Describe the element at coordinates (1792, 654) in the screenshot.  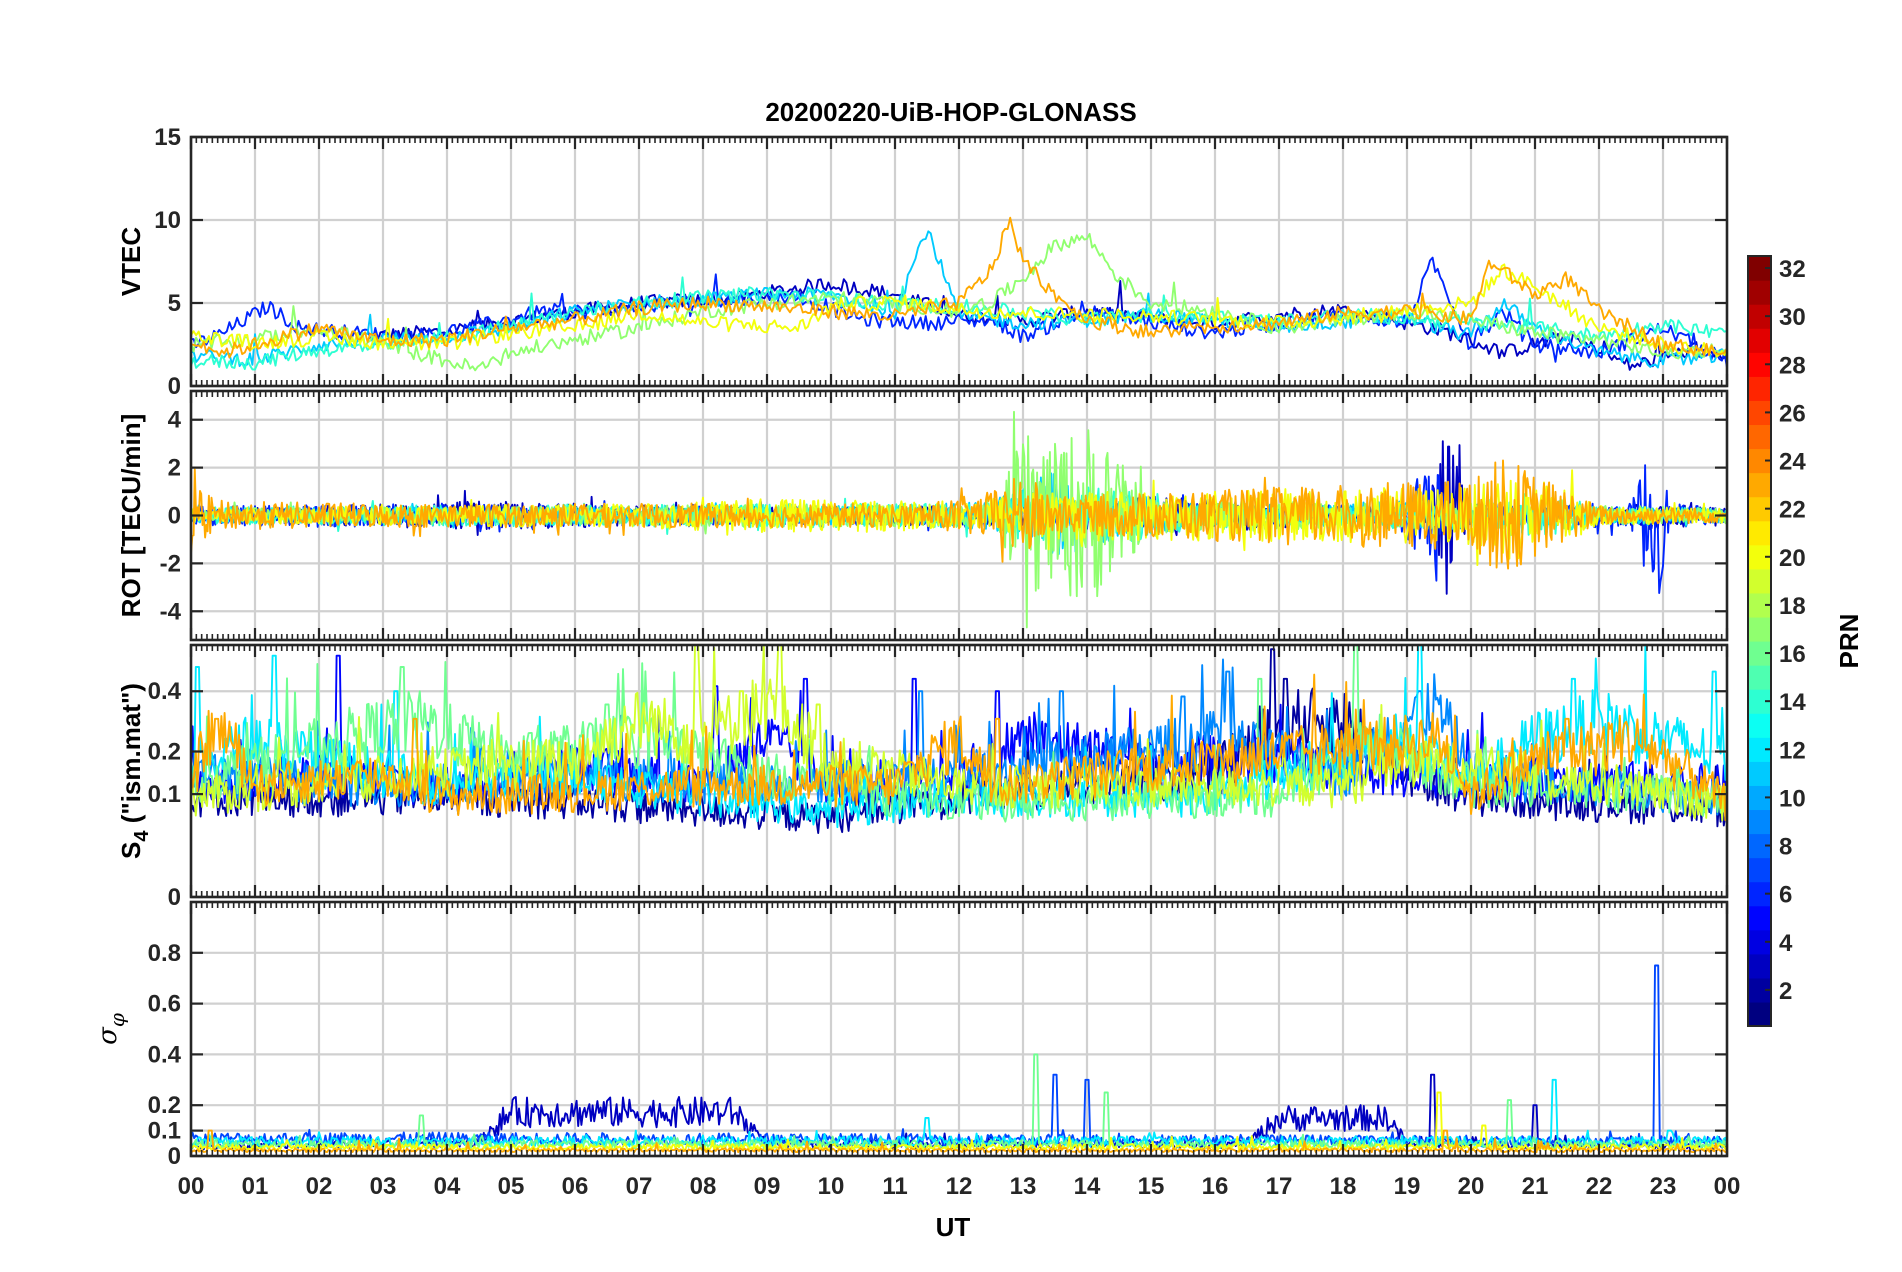
I see `colorbar-tick-label: 16` at that location.